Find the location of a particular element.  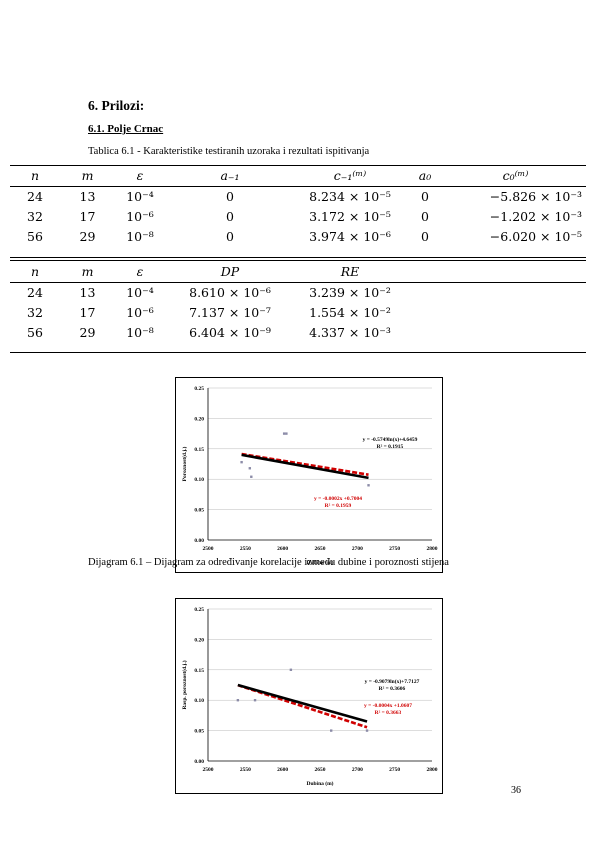

table-cell: −5.826 × 10⁻³ is located at coordinates (535, 196).